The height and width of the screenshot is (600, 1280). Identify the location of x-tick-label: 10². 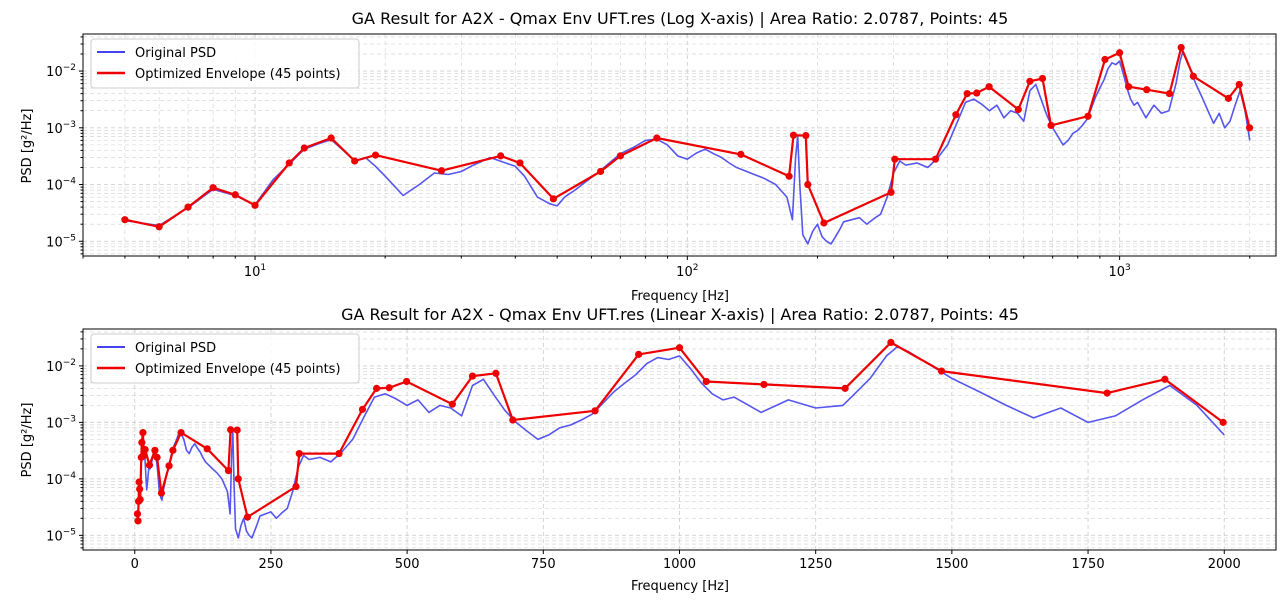
(687, 271).